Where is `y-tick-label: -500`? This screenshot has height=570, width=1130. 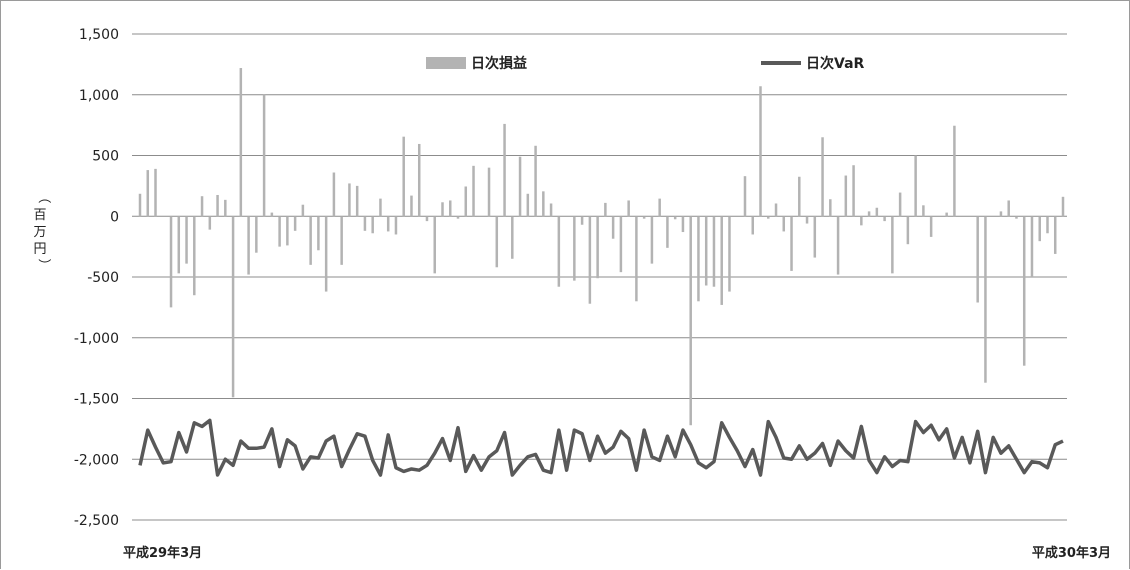
y-tick-label: -500 is located at coordinates (103, 278).